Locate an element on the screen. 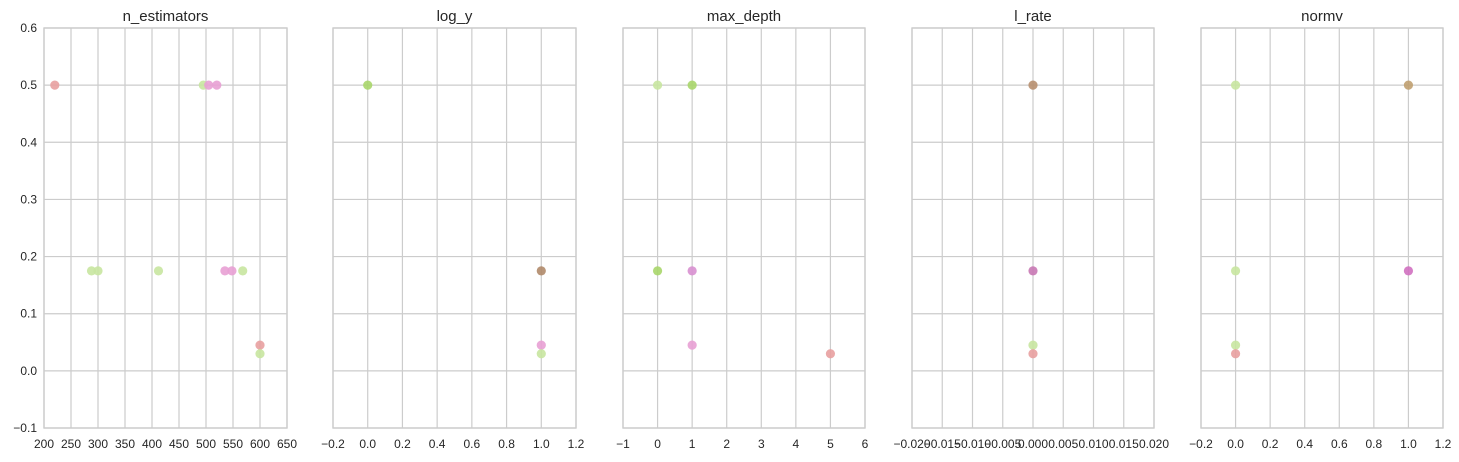 The width and height of the screenshot is (1459, 462). x-tick-label: 450 is located at coordinates (179, 444).